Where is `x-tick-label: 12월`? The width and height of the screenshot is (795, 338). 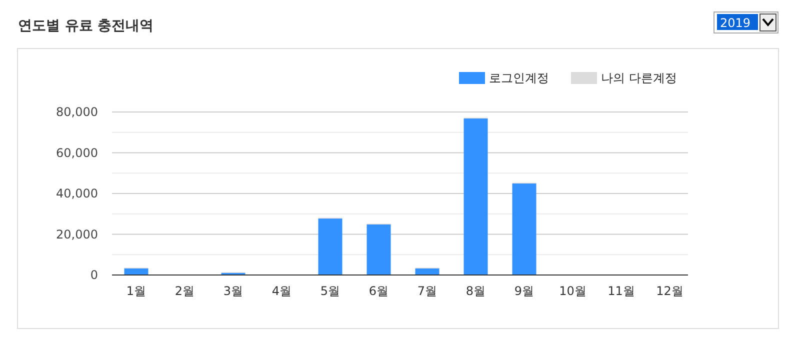 x-tick-label: 12월 is located at coordinates (670, 291).